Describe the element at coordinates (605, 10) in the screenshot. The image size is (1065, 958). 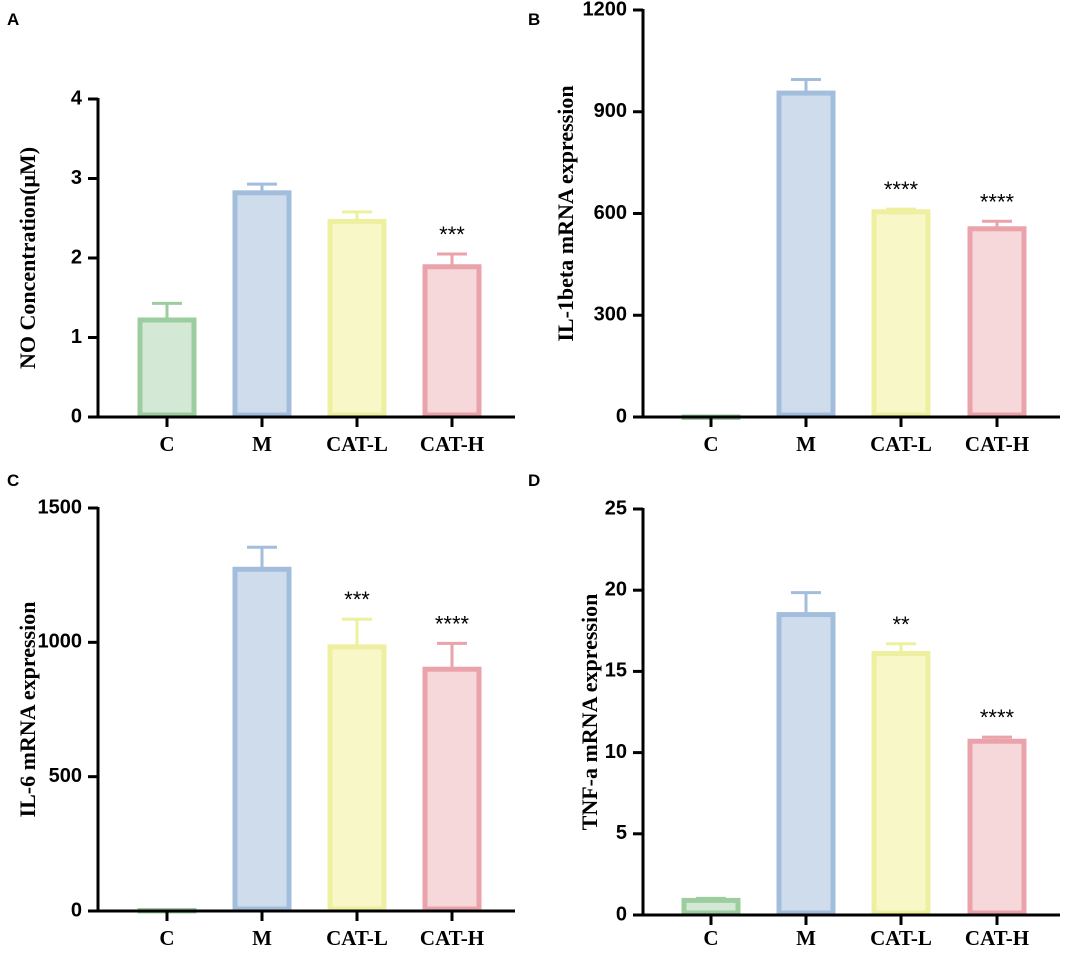
I see `y-tick-label: 1200` at that location.